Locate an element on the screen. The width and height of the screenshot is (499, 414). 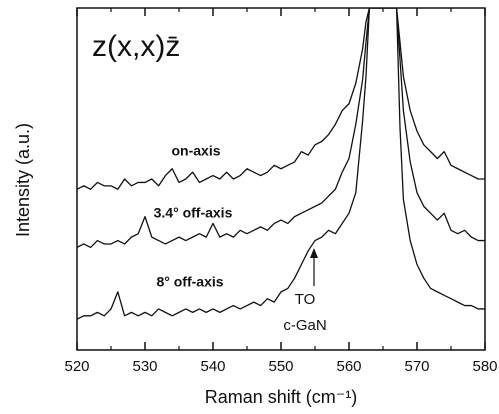
series-label: on-axis is located at coordinates (195, 151).